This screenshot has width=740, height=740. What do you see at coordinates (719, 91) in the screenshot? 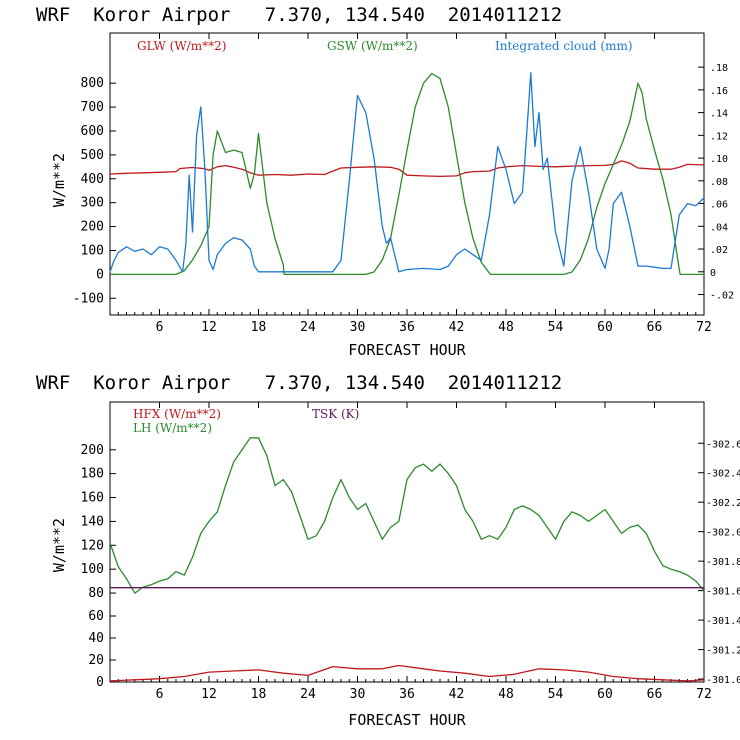
I see `y2-tick-label: .16` at bounding box center [719, 91].